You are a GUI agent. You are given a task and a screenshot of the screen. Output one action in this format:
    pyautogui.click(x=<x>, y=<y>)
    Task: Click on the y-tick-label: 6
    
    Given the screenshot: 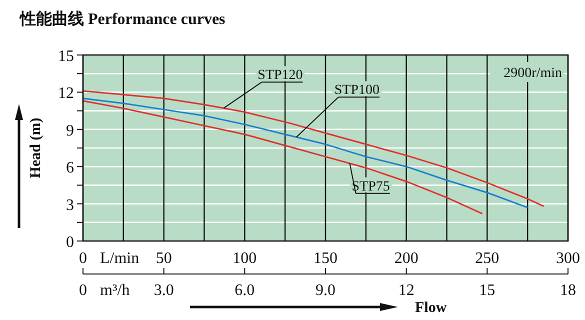 What is the action you would take?
    pyautogui.click(x=70, y=168)
    